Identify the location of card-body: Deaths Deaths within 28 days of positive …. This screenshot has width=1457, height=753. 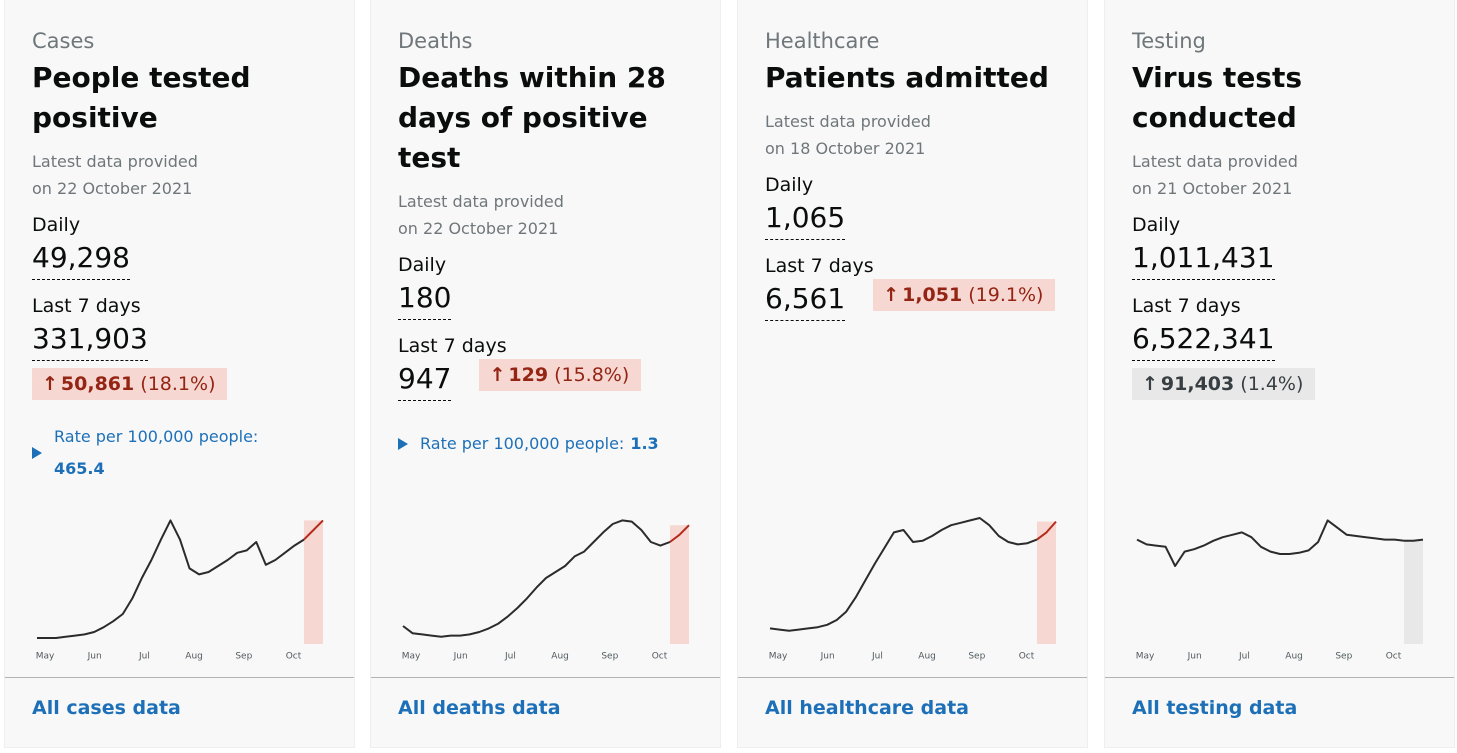
(539, 230).